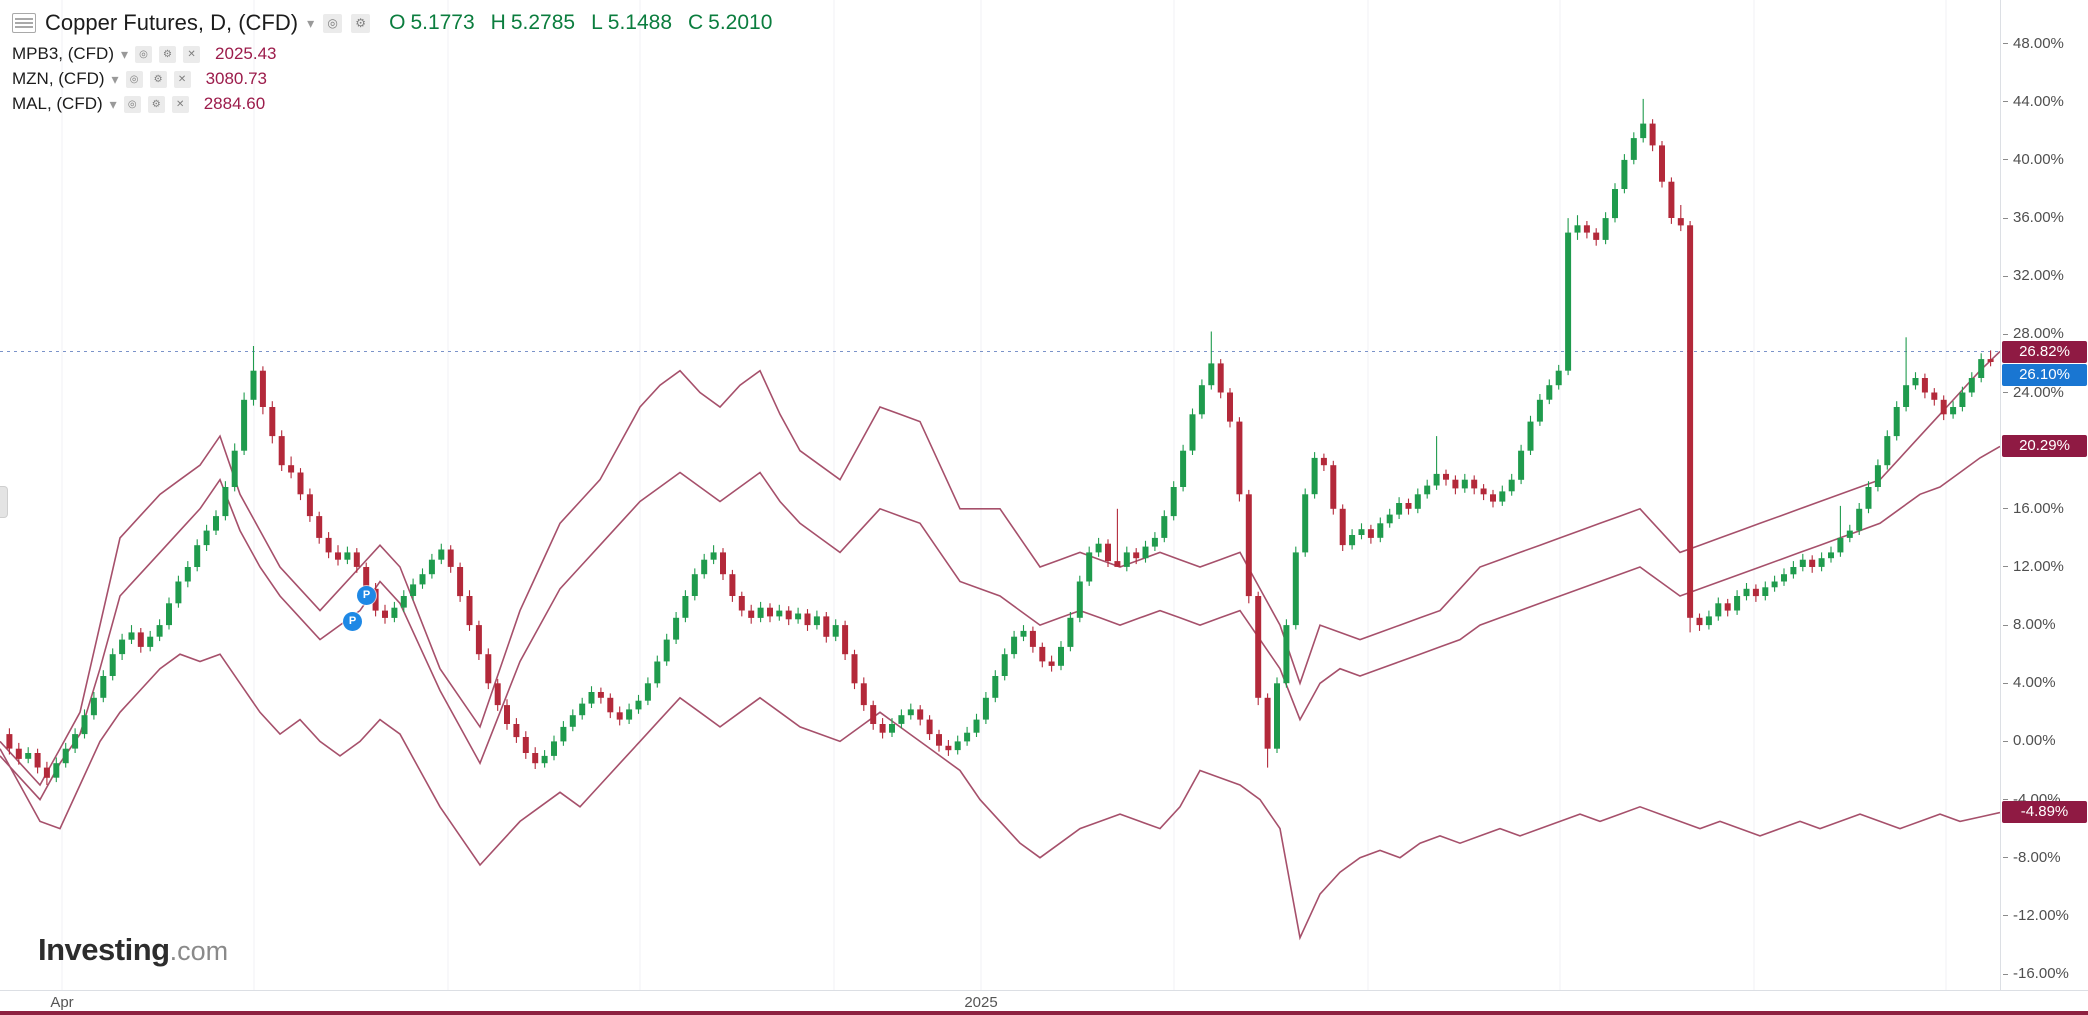  What do you see at coordinates (2044, 741) in the screenshot?
I see `y-axis-tick: 0.00%` at bounding box center [2044, 741].